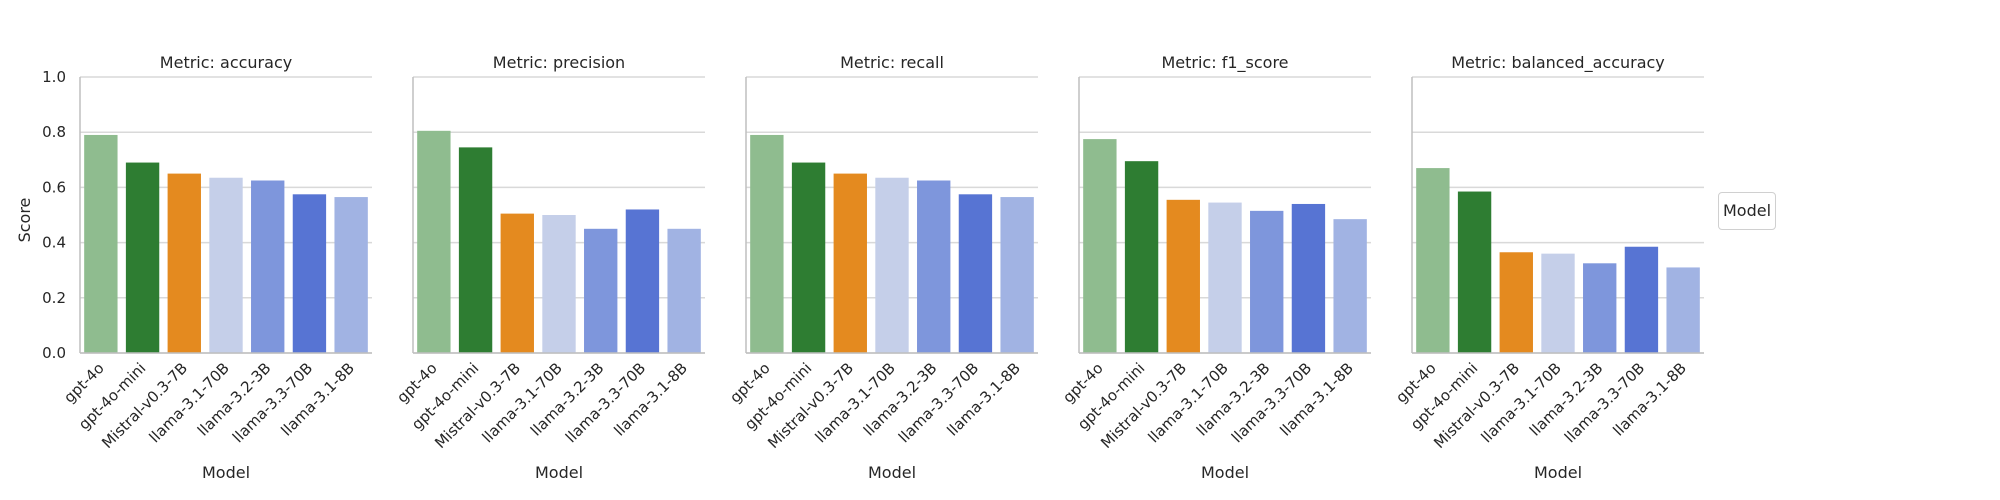 The height and width of the screenshot is (500, 2000). What do you see at coordinates (54, 298) in the screenshot?
I see `y-tick-label: 0.2` at bounding box center [54, 298].